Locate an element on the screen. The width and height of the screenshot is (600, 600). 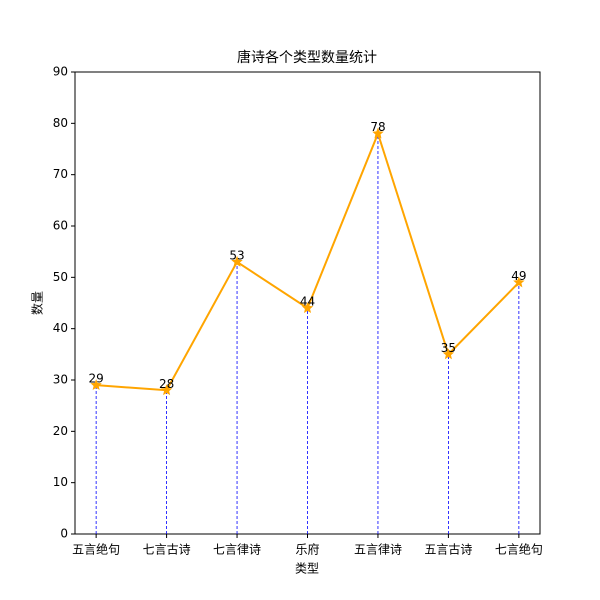
x-tick-label: 五言古诗 is located at coordinates (448, 549).